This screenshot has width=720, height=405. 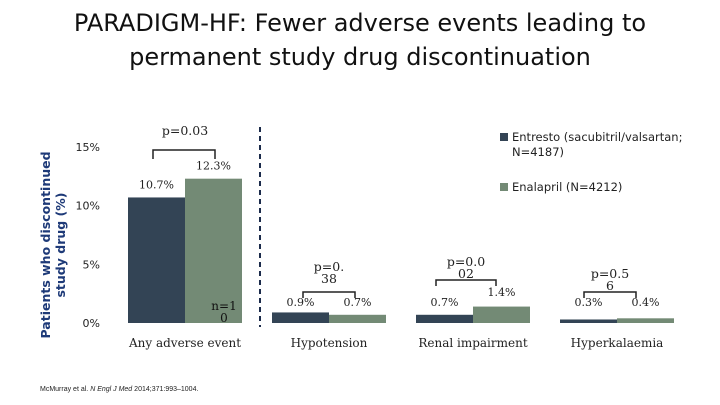 I want to click on legend-item-enalapril: Enalapril (N=4212), so click(x=605, y=187).